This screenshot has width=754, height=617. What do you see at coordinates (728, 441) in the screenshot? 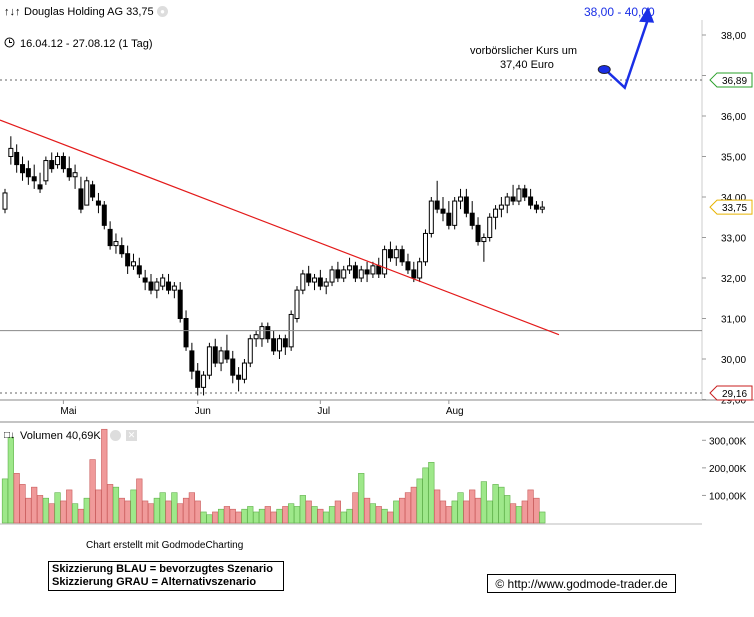
I see `volume-tick-label: 300,00K` at bounding box center [728, 441].